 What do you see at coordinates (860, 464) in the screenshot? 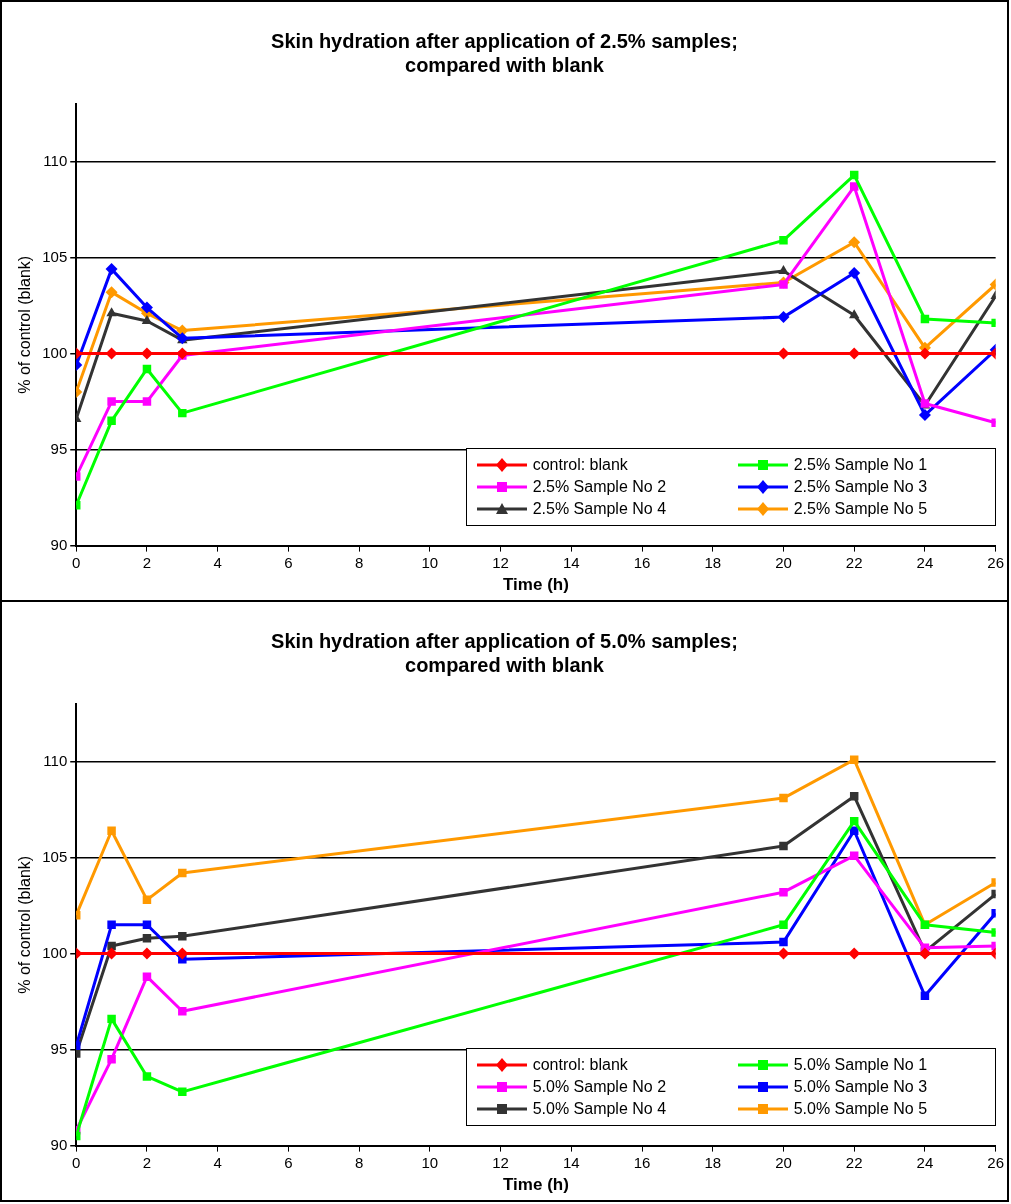
I see `legend-label: 2.5% Sample No 1` at bounding box center [860, 464].